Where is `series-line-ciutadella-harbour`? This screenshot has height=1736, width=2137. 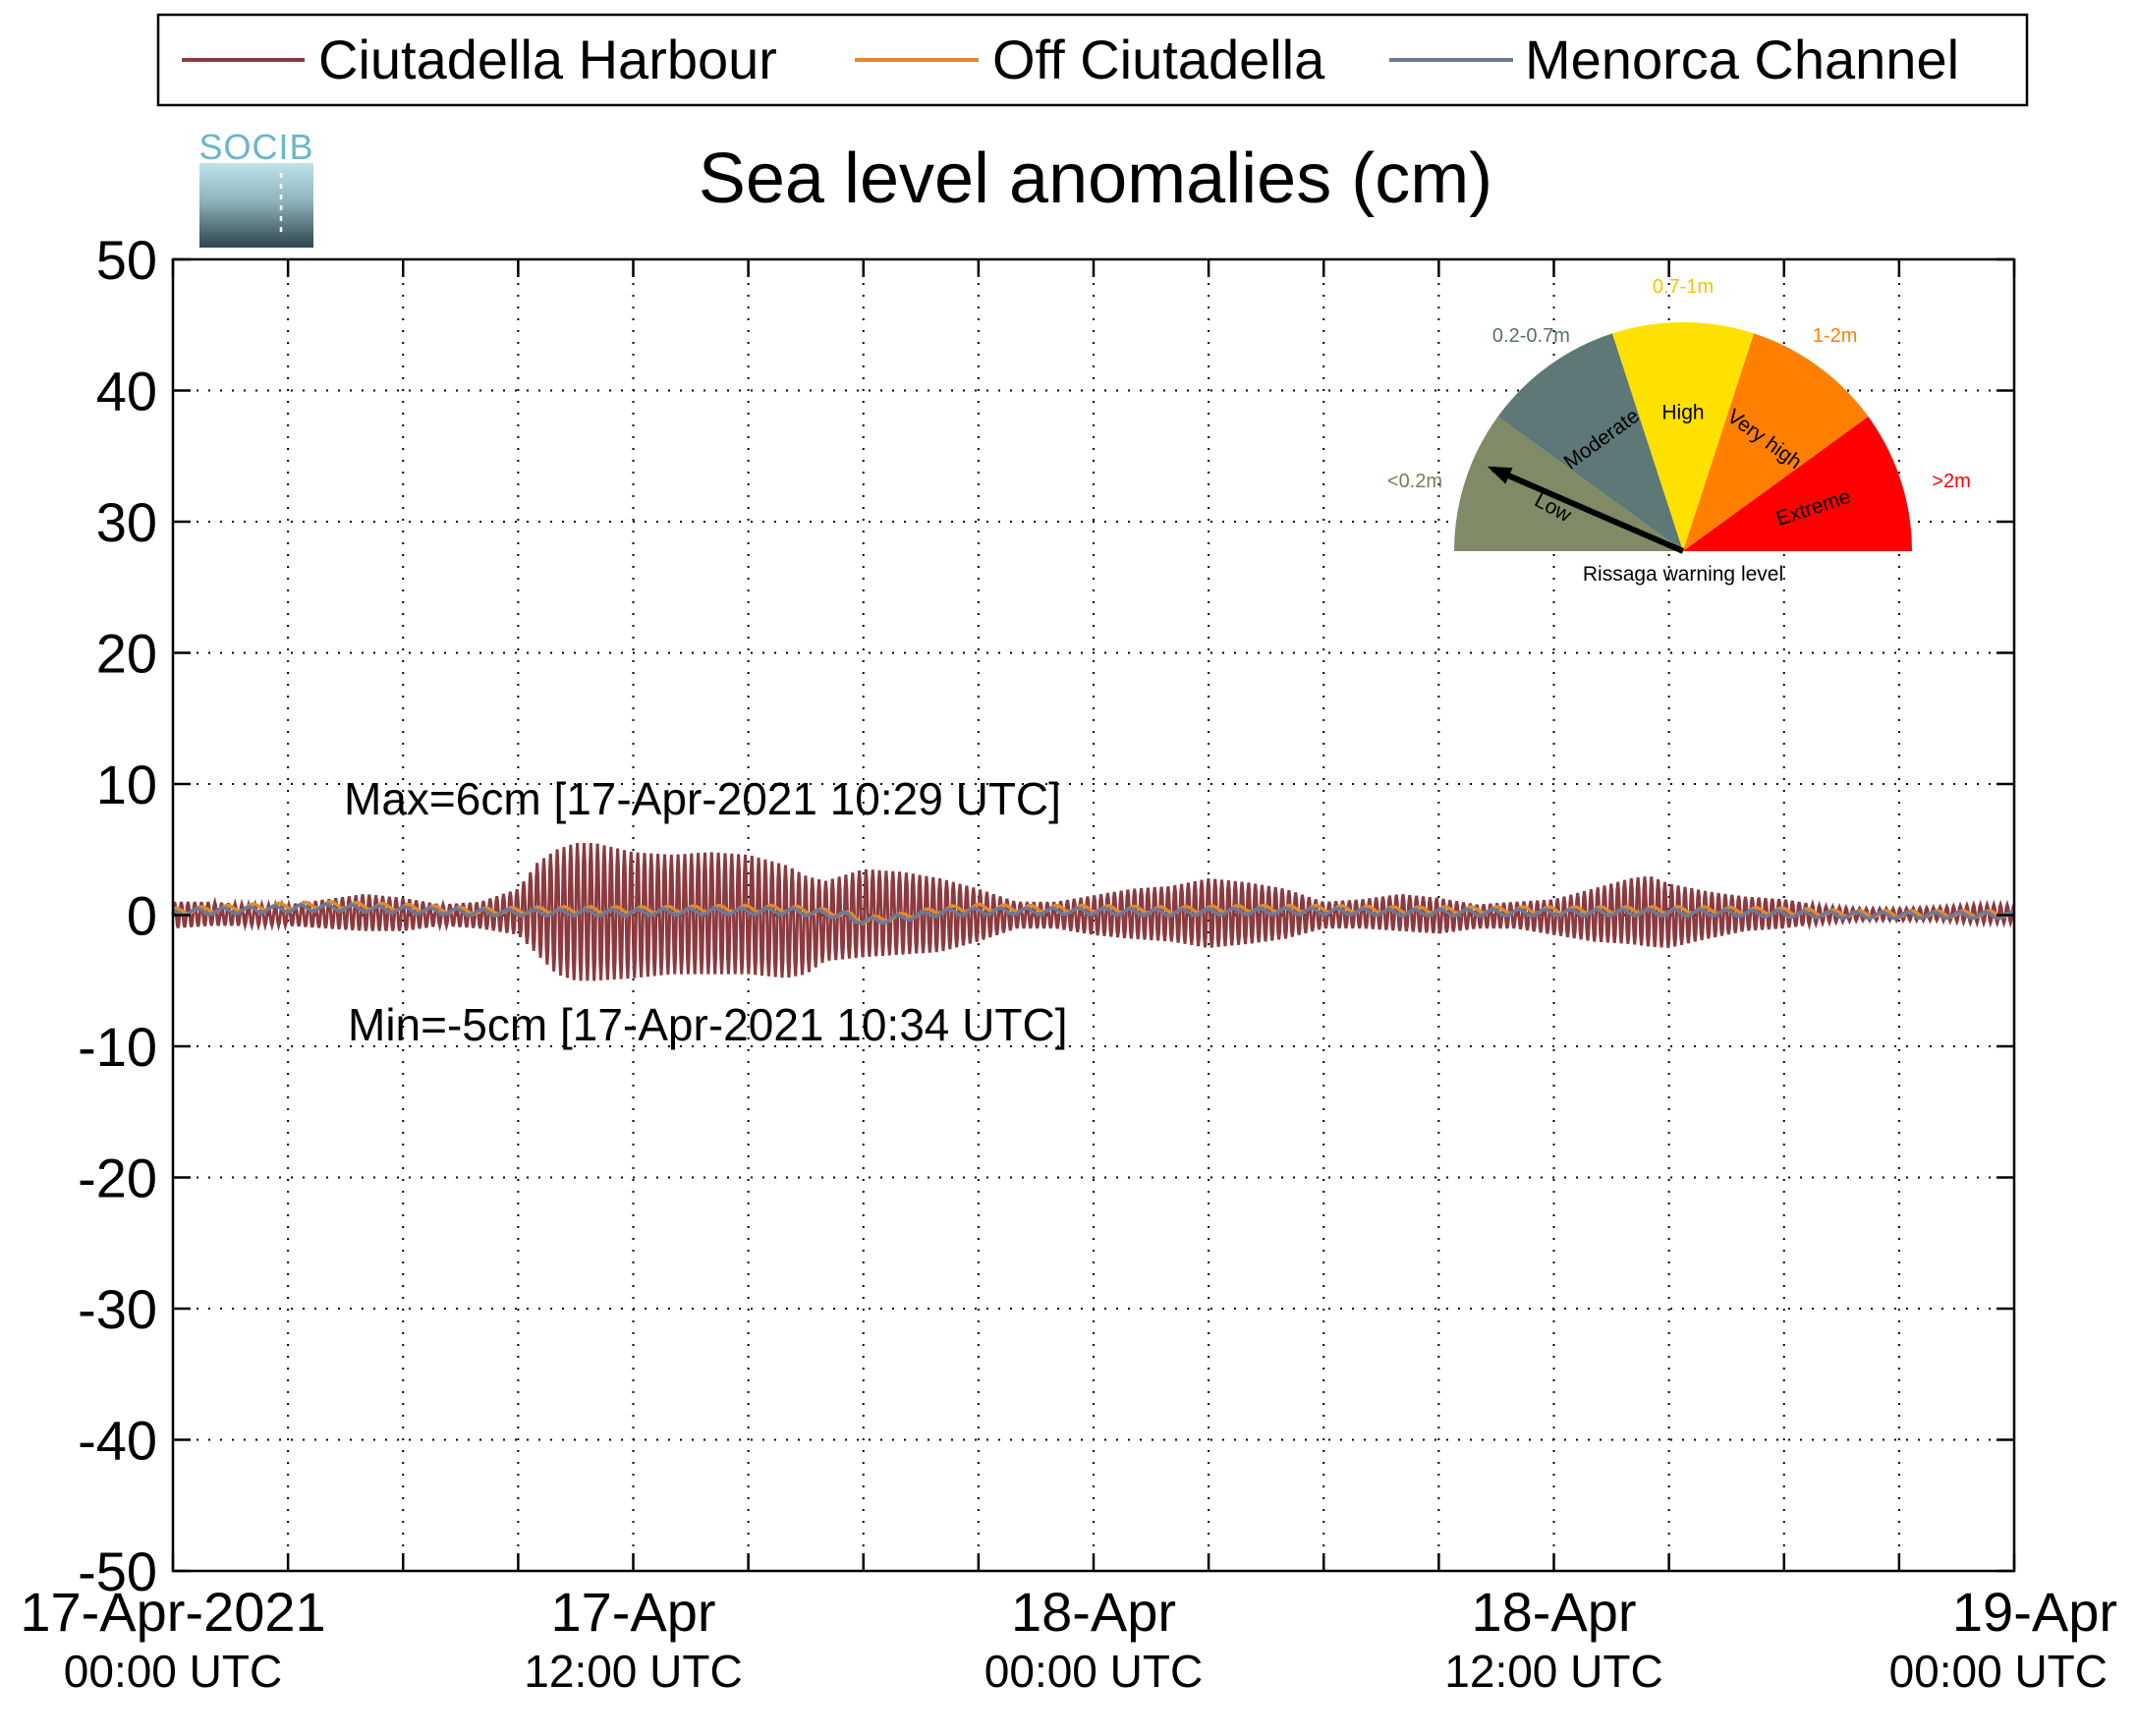
series-line-ciutadella-harbour is located at coordinates (1093, 912).